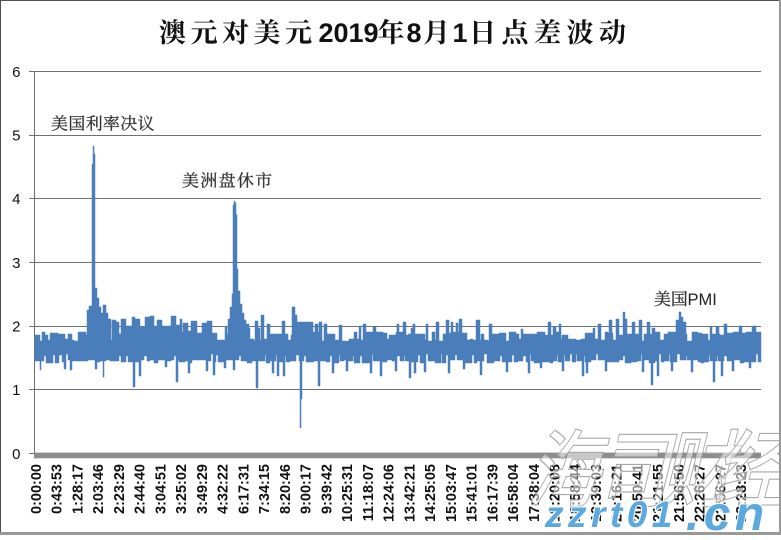  Describe the element at coordinates (16, 136) in the screenshot. I see `svg-text: 5` at that location.